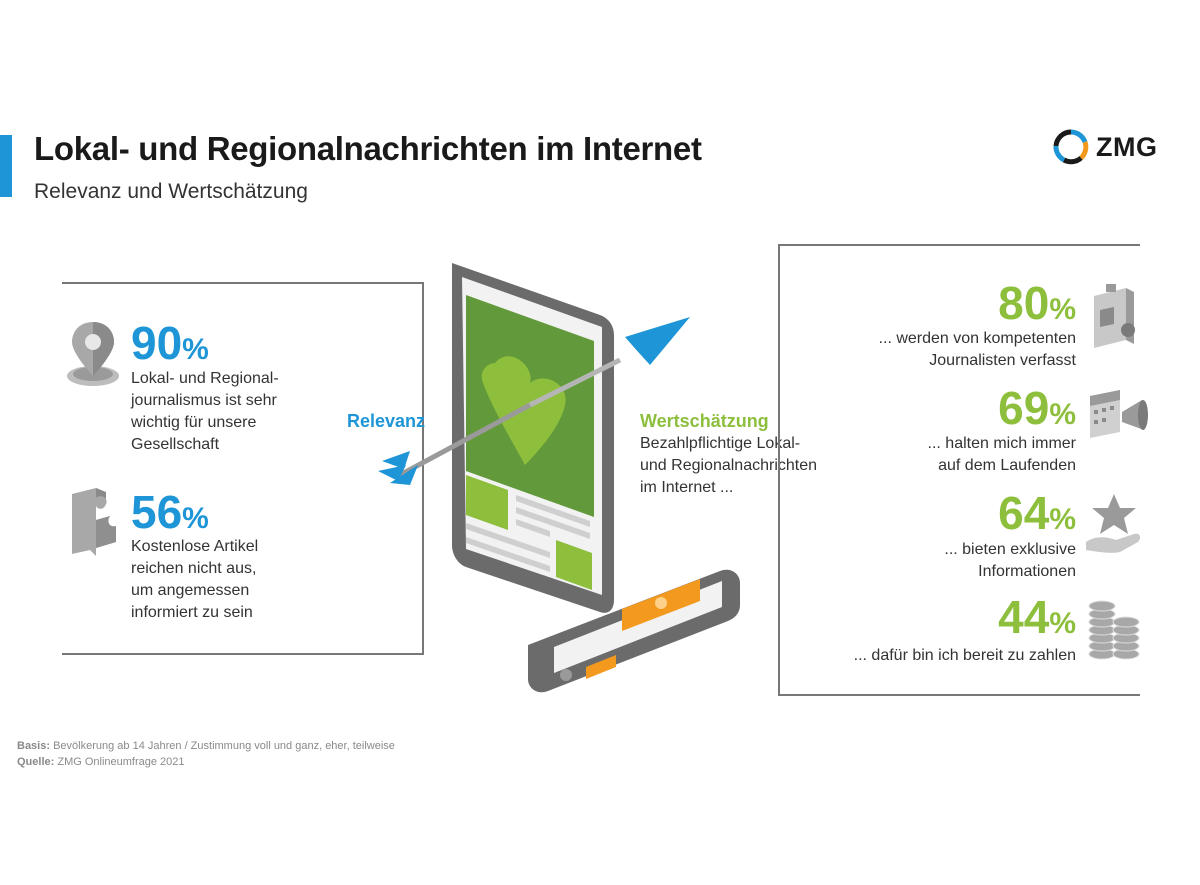 The width and height of the screenshot is (1200, 885). What do you see at coordinates (1010, 560) in the screenshot?
I see `stat-64-text: ... bieten exklusive Informationen` at bounding box center [1010, 560].